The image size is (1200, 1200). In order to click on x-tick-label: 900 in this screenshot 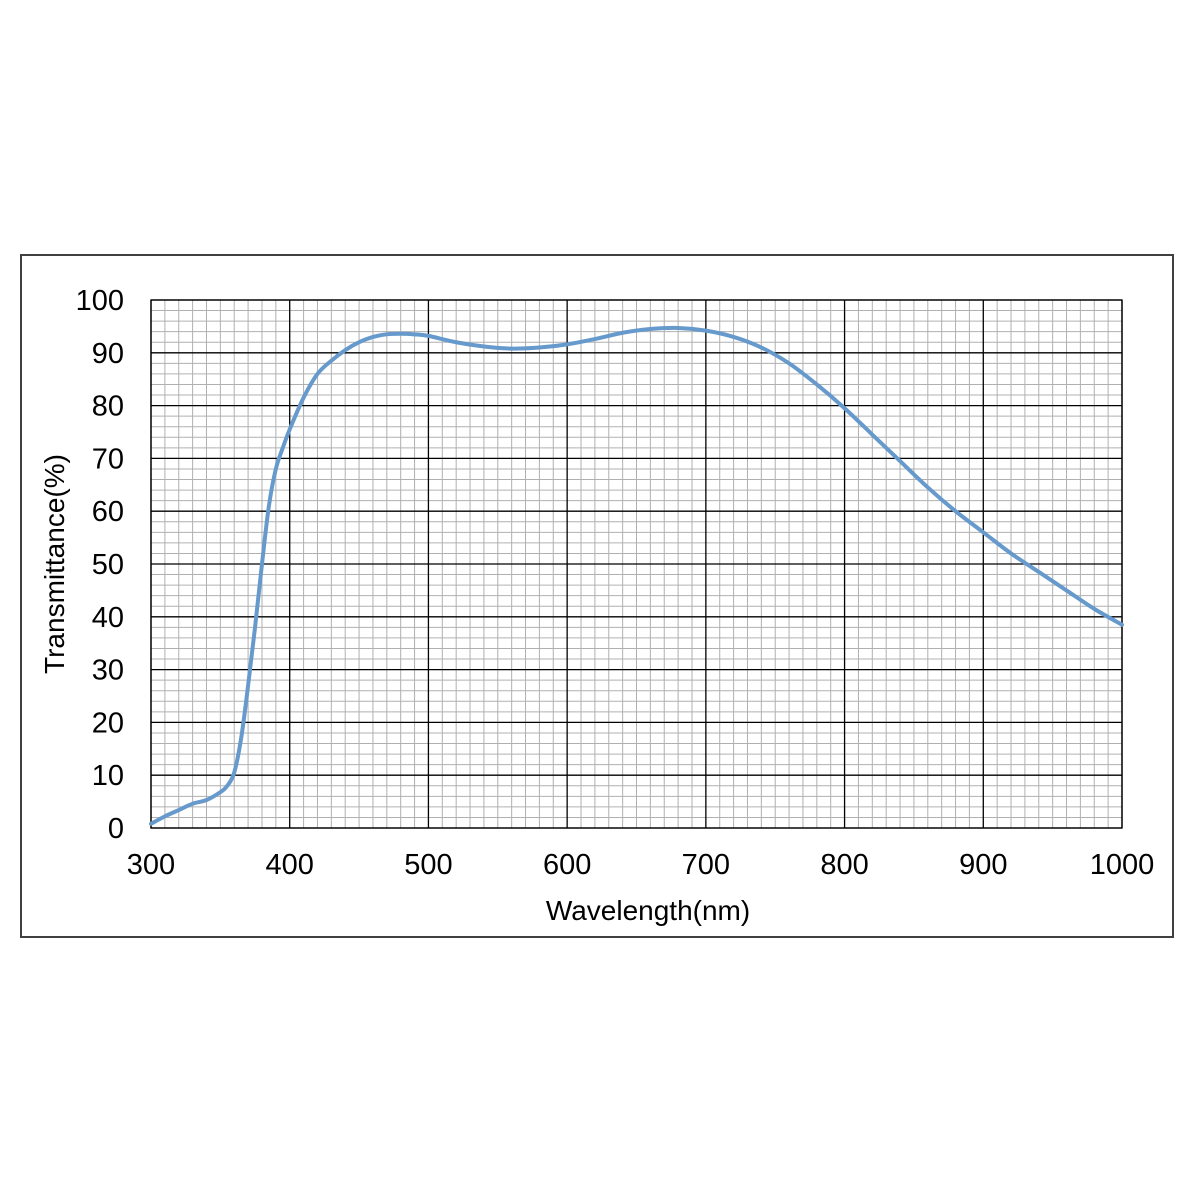, I will do `click(983, 865)`.